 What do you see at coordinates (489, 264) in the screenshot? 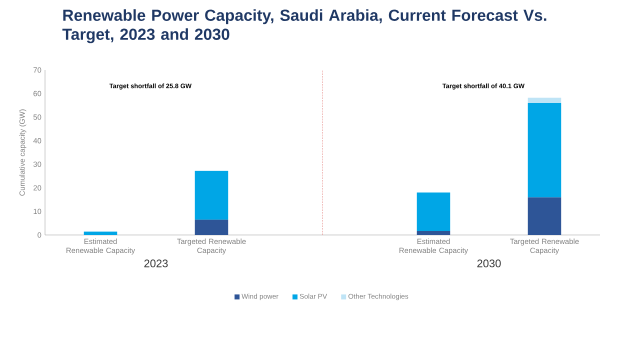
I see `text: 2030` at bounding box center [489, 264].